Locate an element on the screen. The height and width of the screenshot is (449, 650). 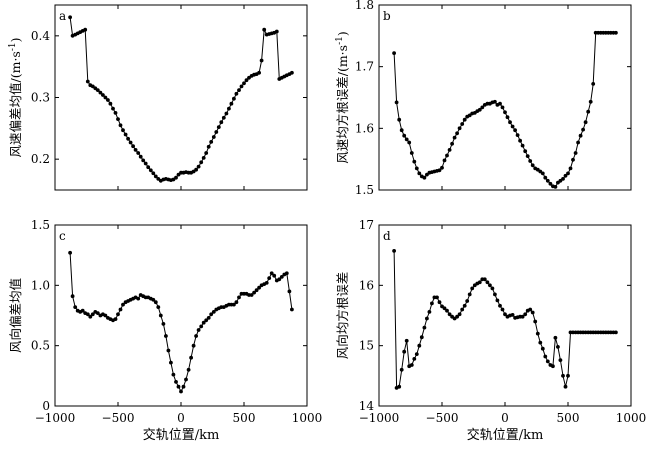
y-axis-label: 风向偏差均值 is located at coordinates (15, 315).